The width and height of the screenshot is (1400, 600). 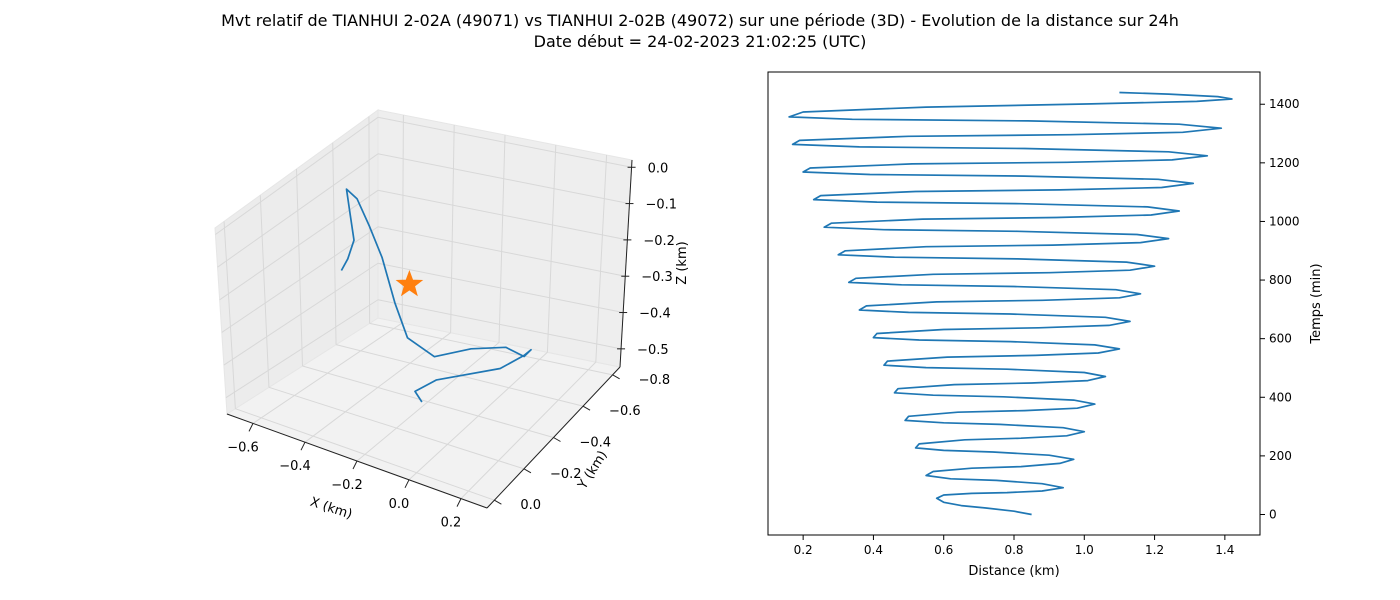 What do you see at coordinates (399, 504) in the screenshot?
I see `x-tick-label: 0.0` at bounding box center [399, 504].